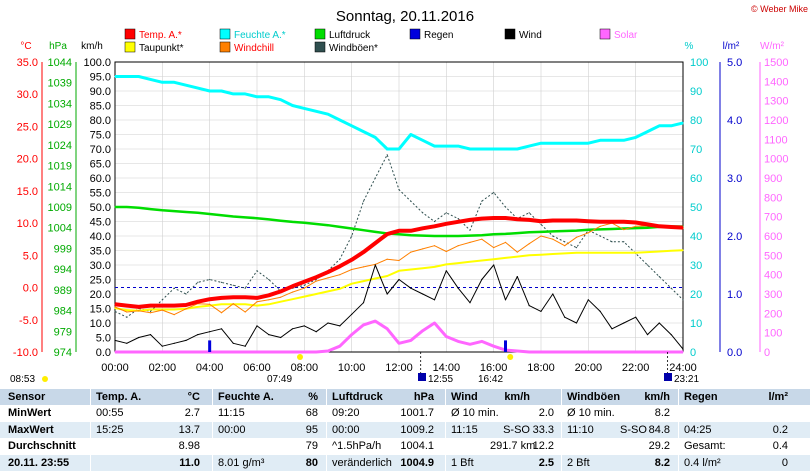 This screenshot has height=471, width=810. I want to click on legend-label: Regen, so click(438, 35).